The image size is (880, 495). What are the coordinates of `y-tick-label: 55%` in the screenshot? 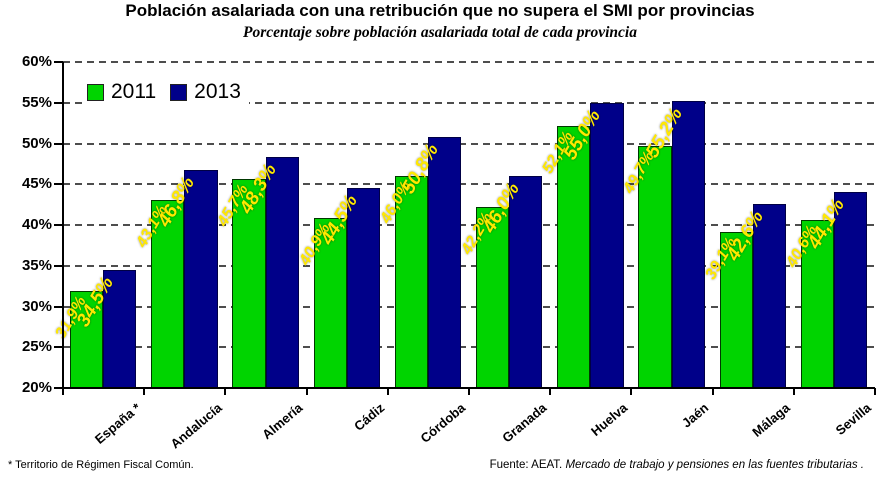 It's located at (36, 102).